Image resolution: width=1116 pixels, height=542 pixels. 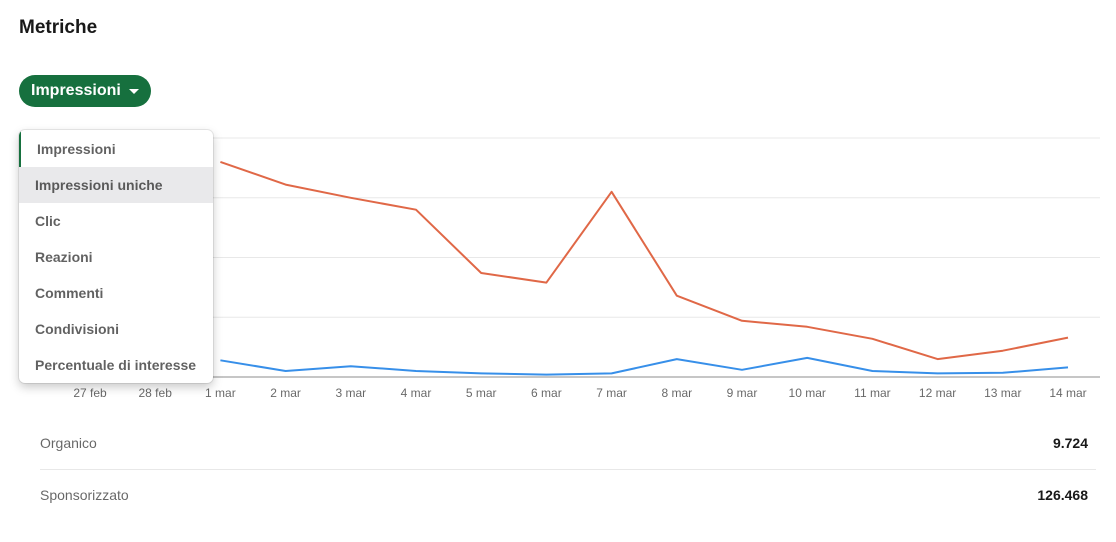 I want to click on metric-selector-button: Impressioni, so click(x=85, y=91).